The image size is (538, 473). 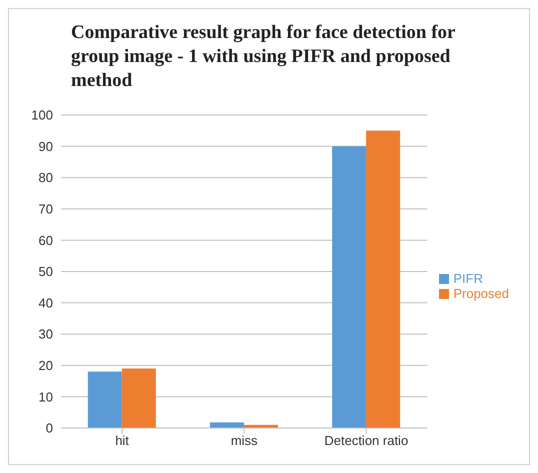 What do you see at coordinates (45, 146) in the screenshot?
I see `y-tick-label: 90` at bounding box center [45, 146].